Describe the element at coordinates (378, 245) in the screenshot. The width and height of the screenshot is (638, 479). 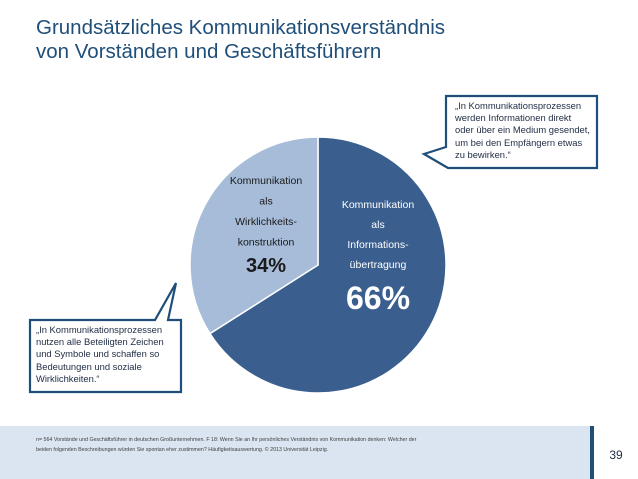
I see `slice-label-informationsuebertragung-line-3: Informations-` at that location.